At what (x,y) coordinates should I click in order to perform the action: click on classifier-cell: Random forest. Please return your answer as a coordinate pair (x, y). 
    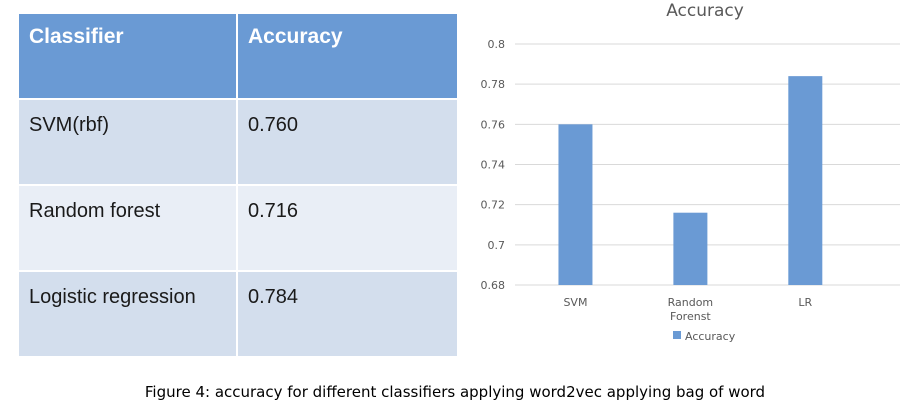
    Looking at the image, I should click on (127, 228).